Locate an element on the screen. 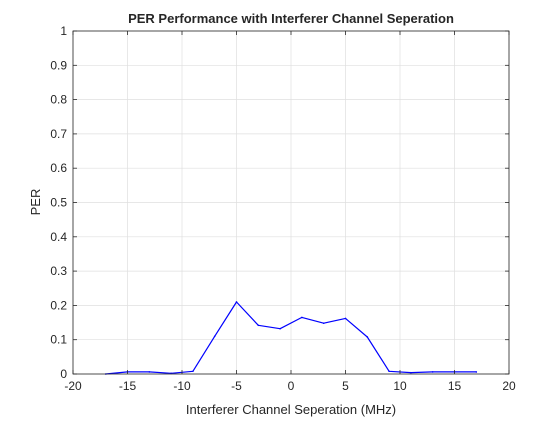  y-tick-label: 0.6 is located at coordinates (58, 168).